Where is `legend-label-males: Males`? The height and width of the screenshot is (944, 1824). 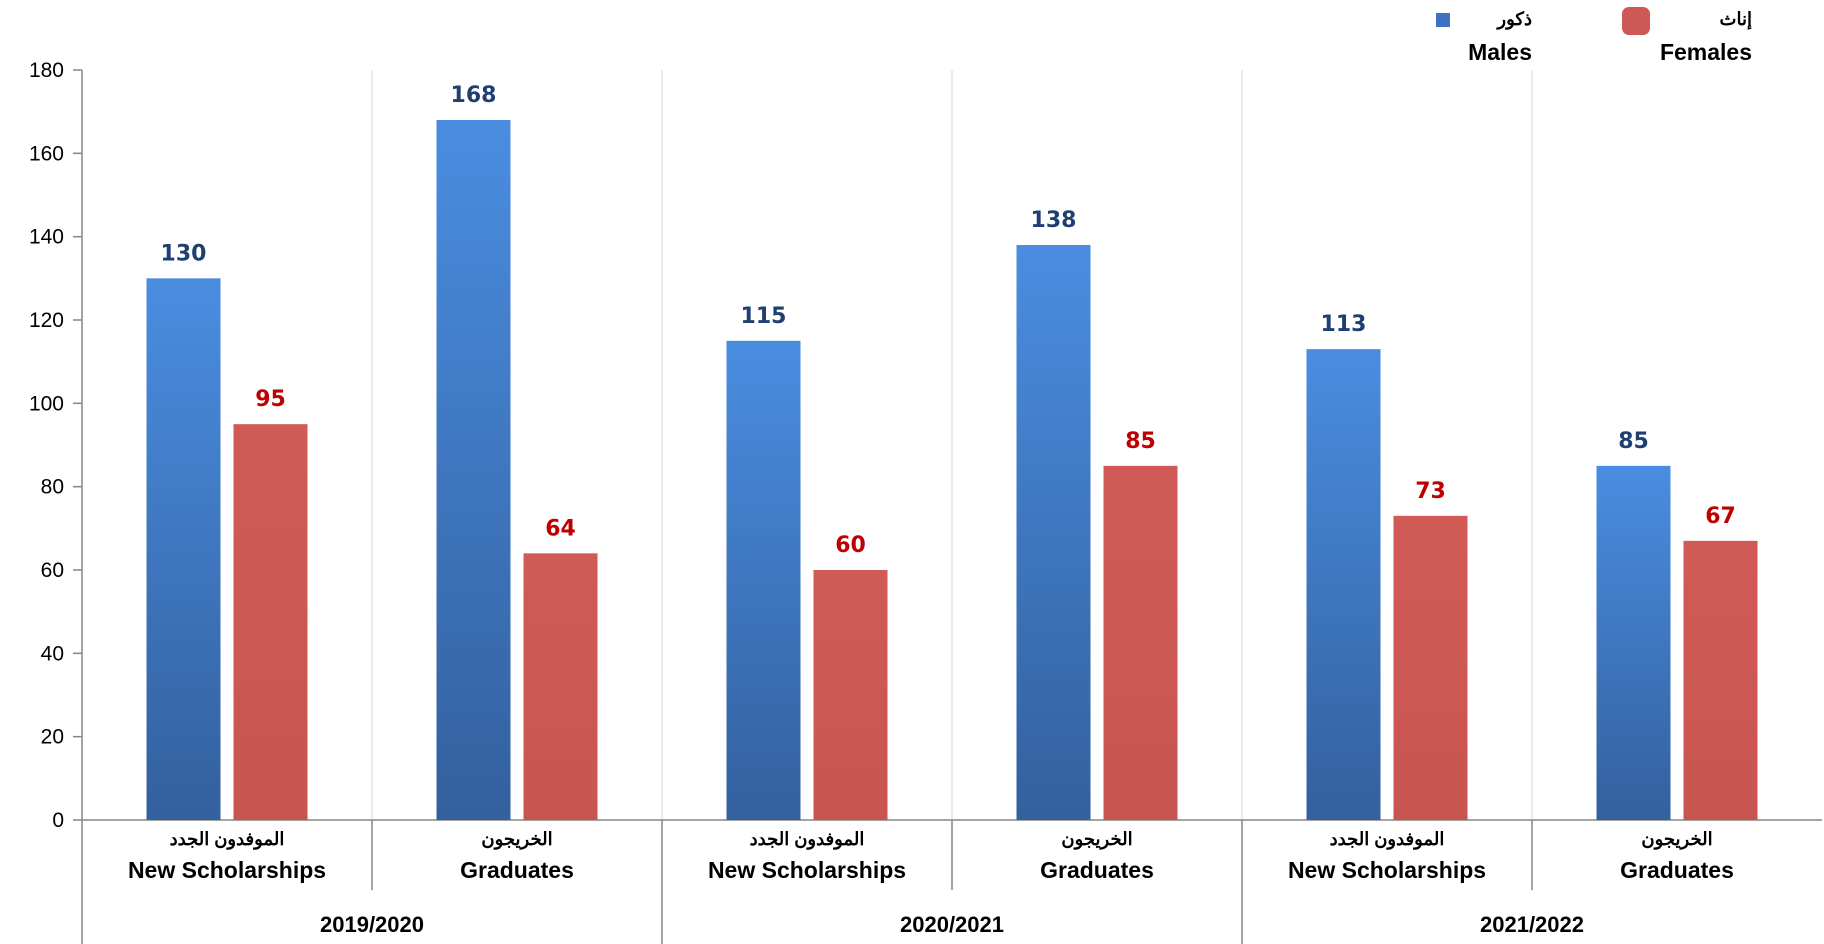 legend-label-males: Males is located at coordinates (1500, 52).